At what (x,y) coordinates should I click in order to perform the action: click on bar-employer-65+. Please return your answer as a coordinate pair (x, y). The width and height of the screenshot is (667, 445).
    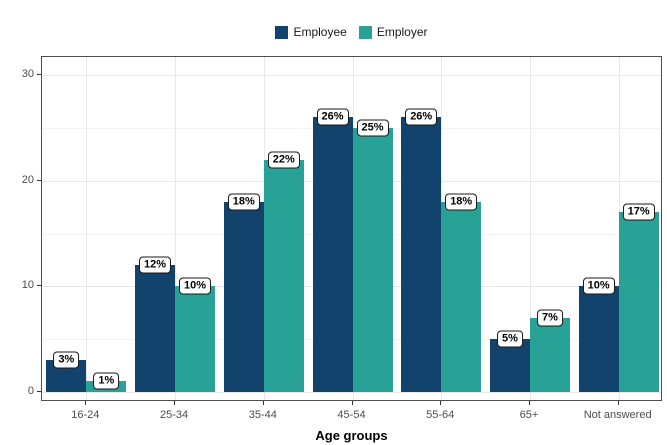
    Looking at the image, I should click on (549, 355).